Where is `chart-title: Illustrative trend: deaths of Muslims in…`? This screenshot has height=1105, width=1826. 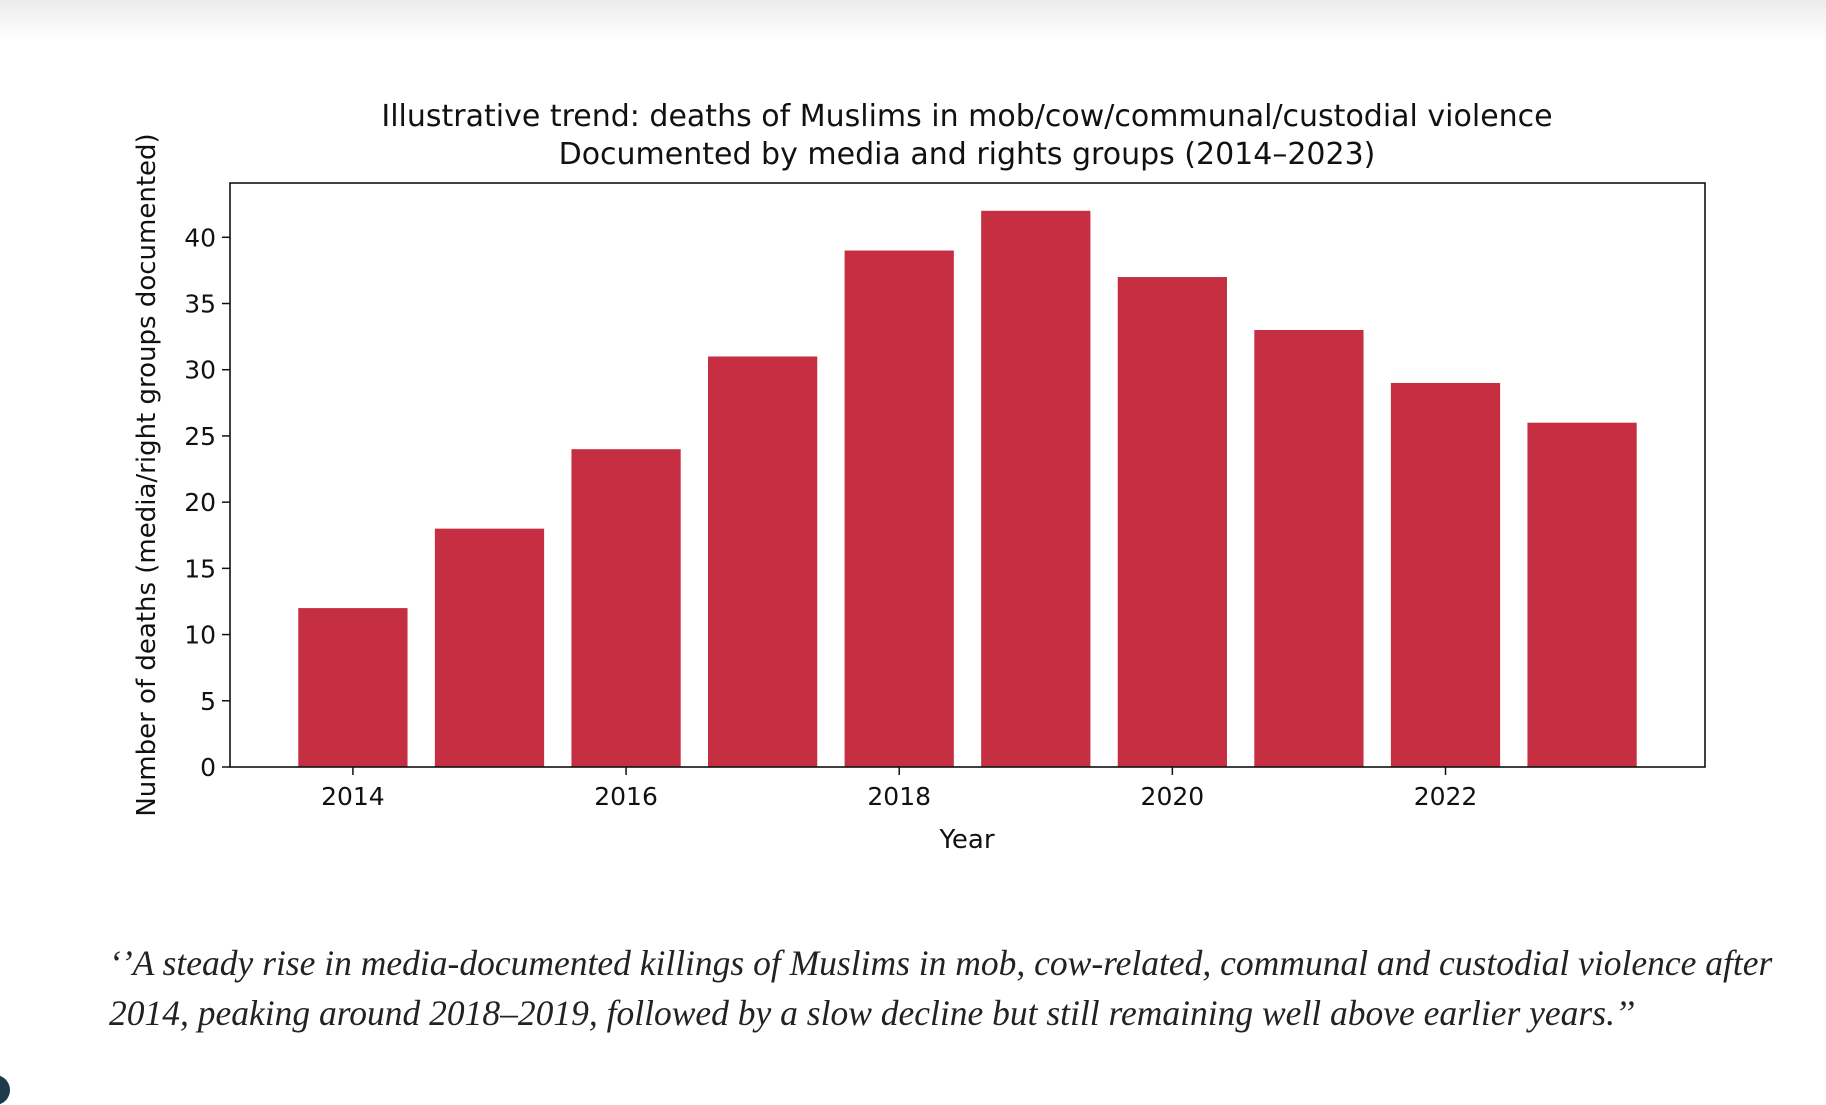
chart-title: Illustrative trend: deaths of Muslims in… is located at coordinates (966, 116).